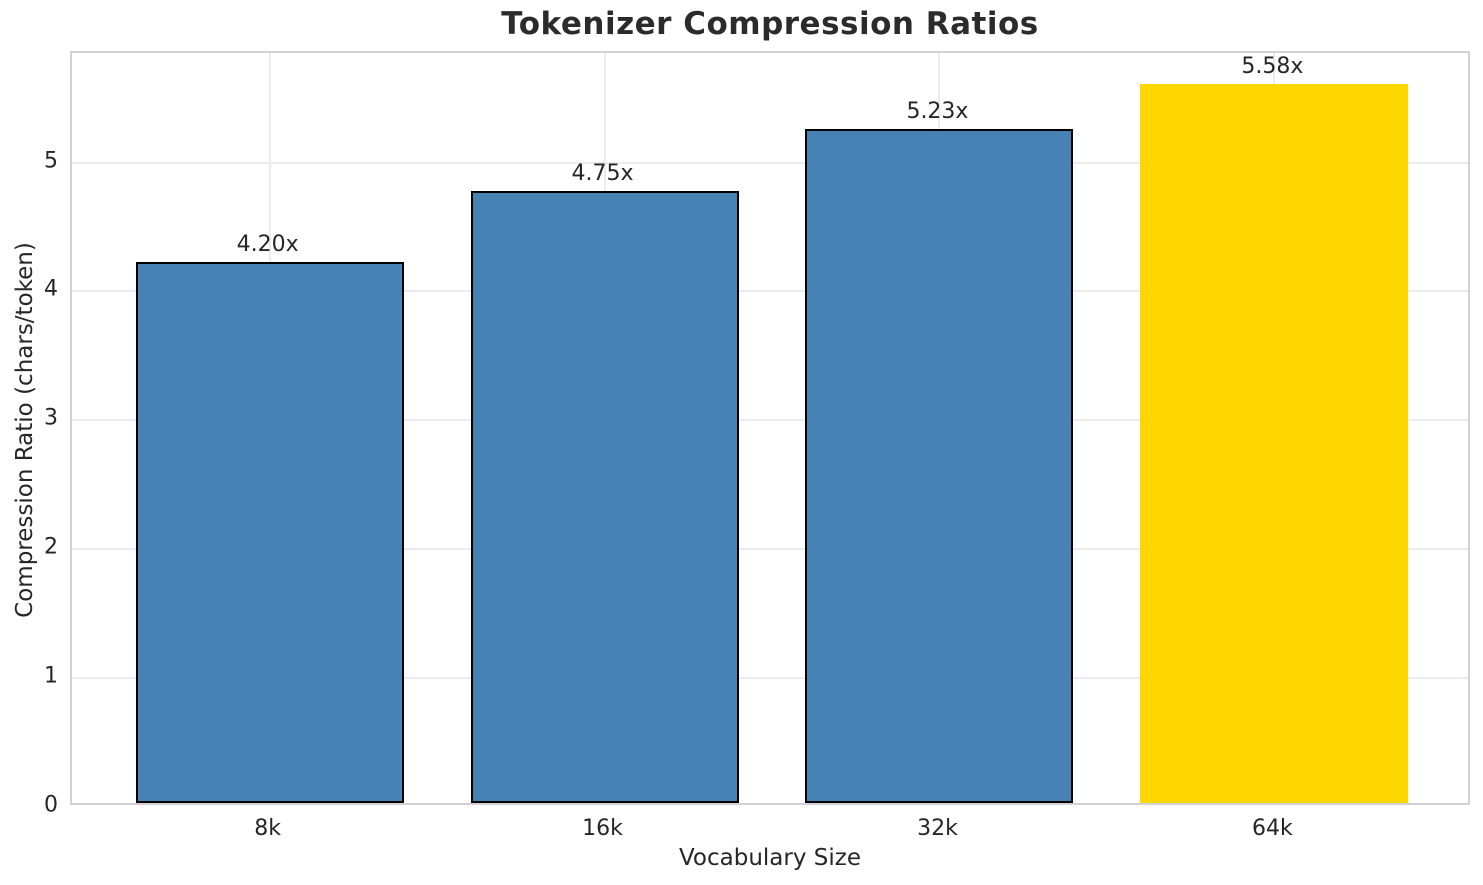 Image resolution: width=1483 pixels, height=885 pixels. What do you see at coordinates (269, 532) in the screenshot?
I see `bar-8k` at bounding box center [269, 532].